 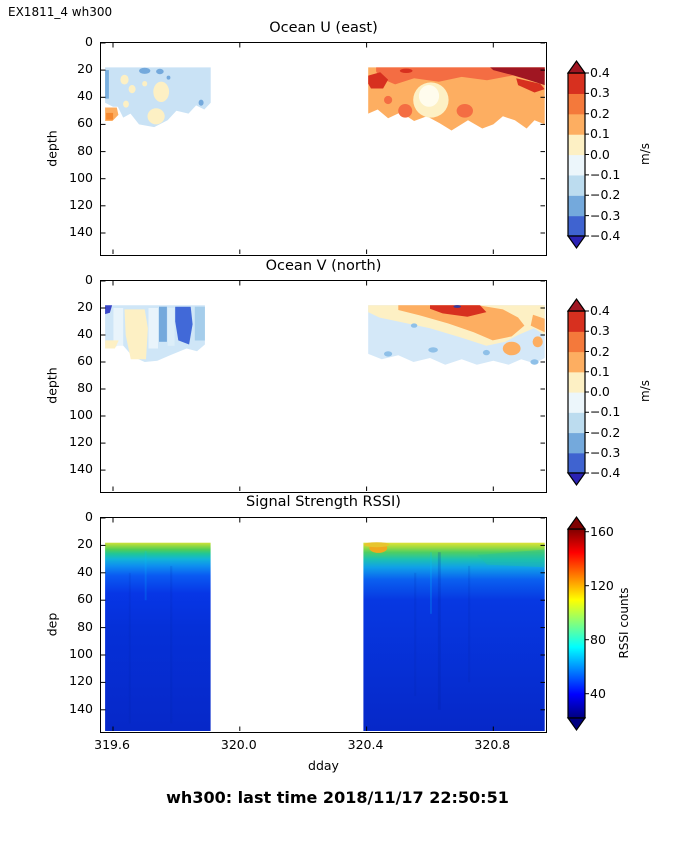 I want to click on colorbar-tick-label: −0.2, so click(x=605, y=195).